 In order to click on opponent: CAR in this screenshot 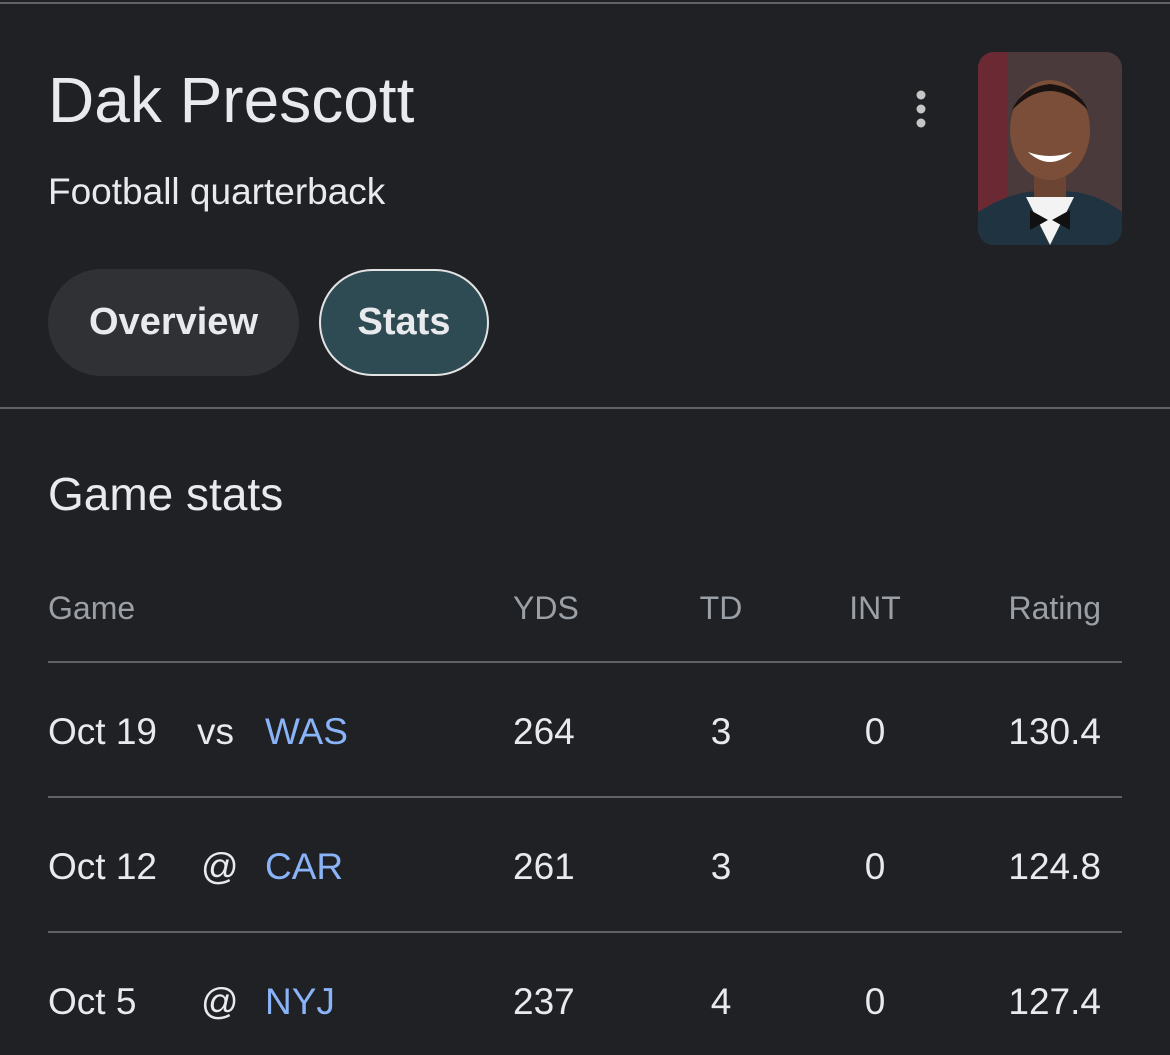, I will do `click(304, 866)`.